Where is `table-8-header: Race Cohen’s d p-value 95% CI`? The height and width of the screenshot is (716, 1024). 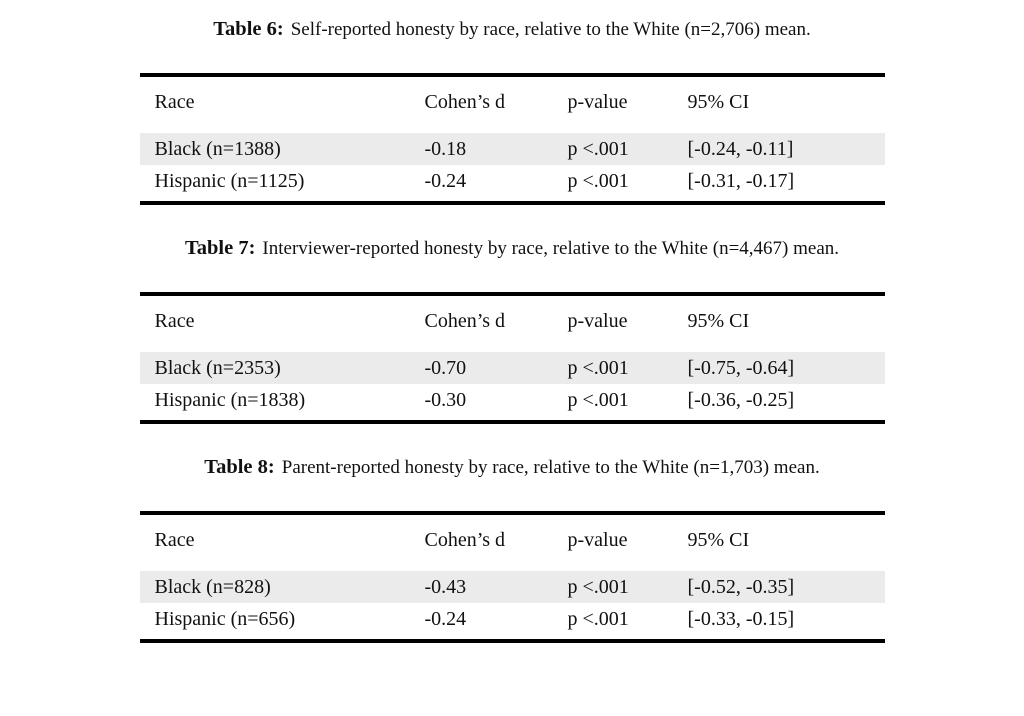
table-8-header: Race Cohen’s d p-value 95% CI is located at coordinates (512, 541).